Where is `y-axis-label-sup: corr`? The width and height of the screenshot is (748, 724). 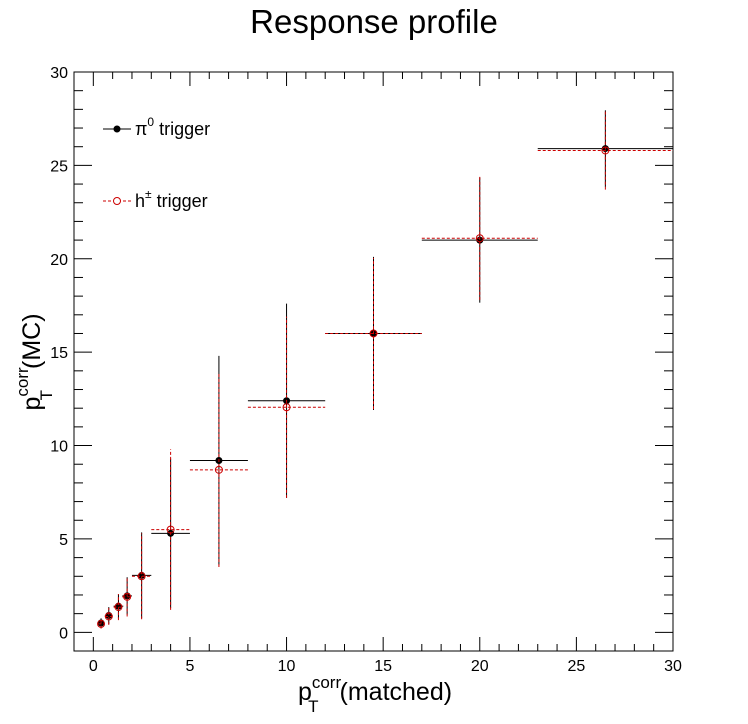 y-axis-label-sup: corr is located at coordinates (22, 382).